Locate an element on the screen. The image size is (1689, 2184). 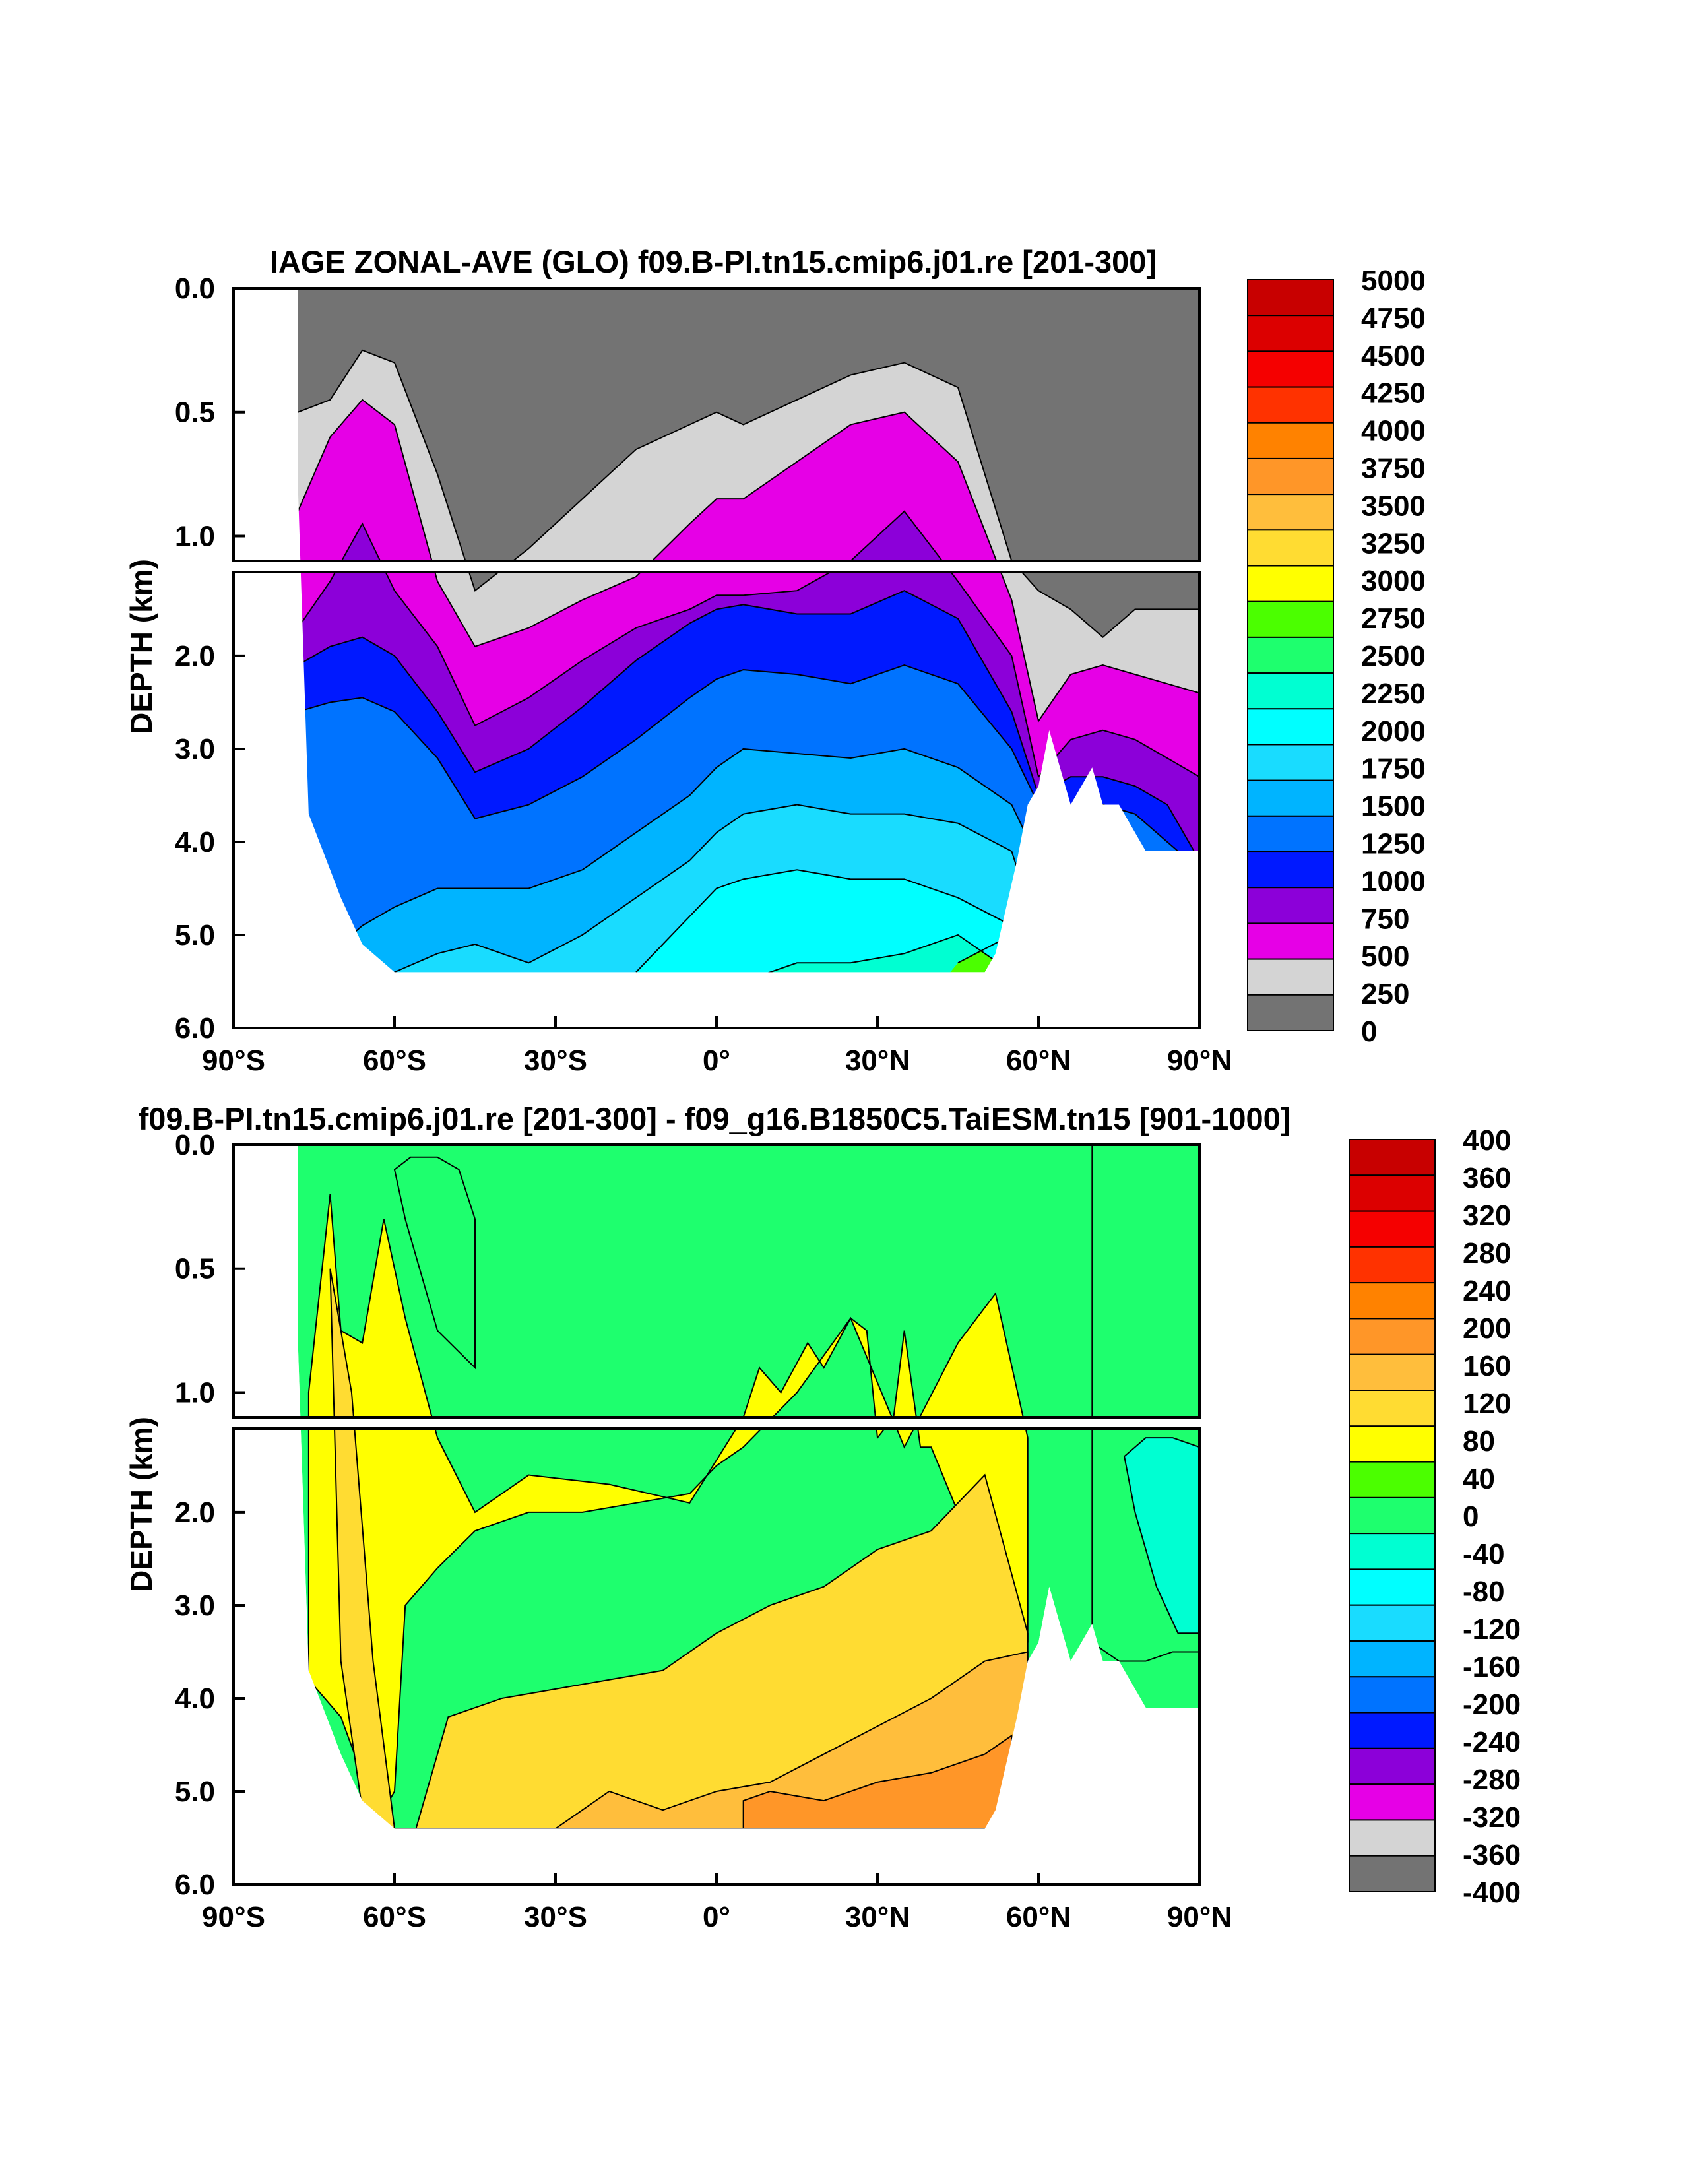
colorbar-label: 280 is located at coordinates (1487, 1253).